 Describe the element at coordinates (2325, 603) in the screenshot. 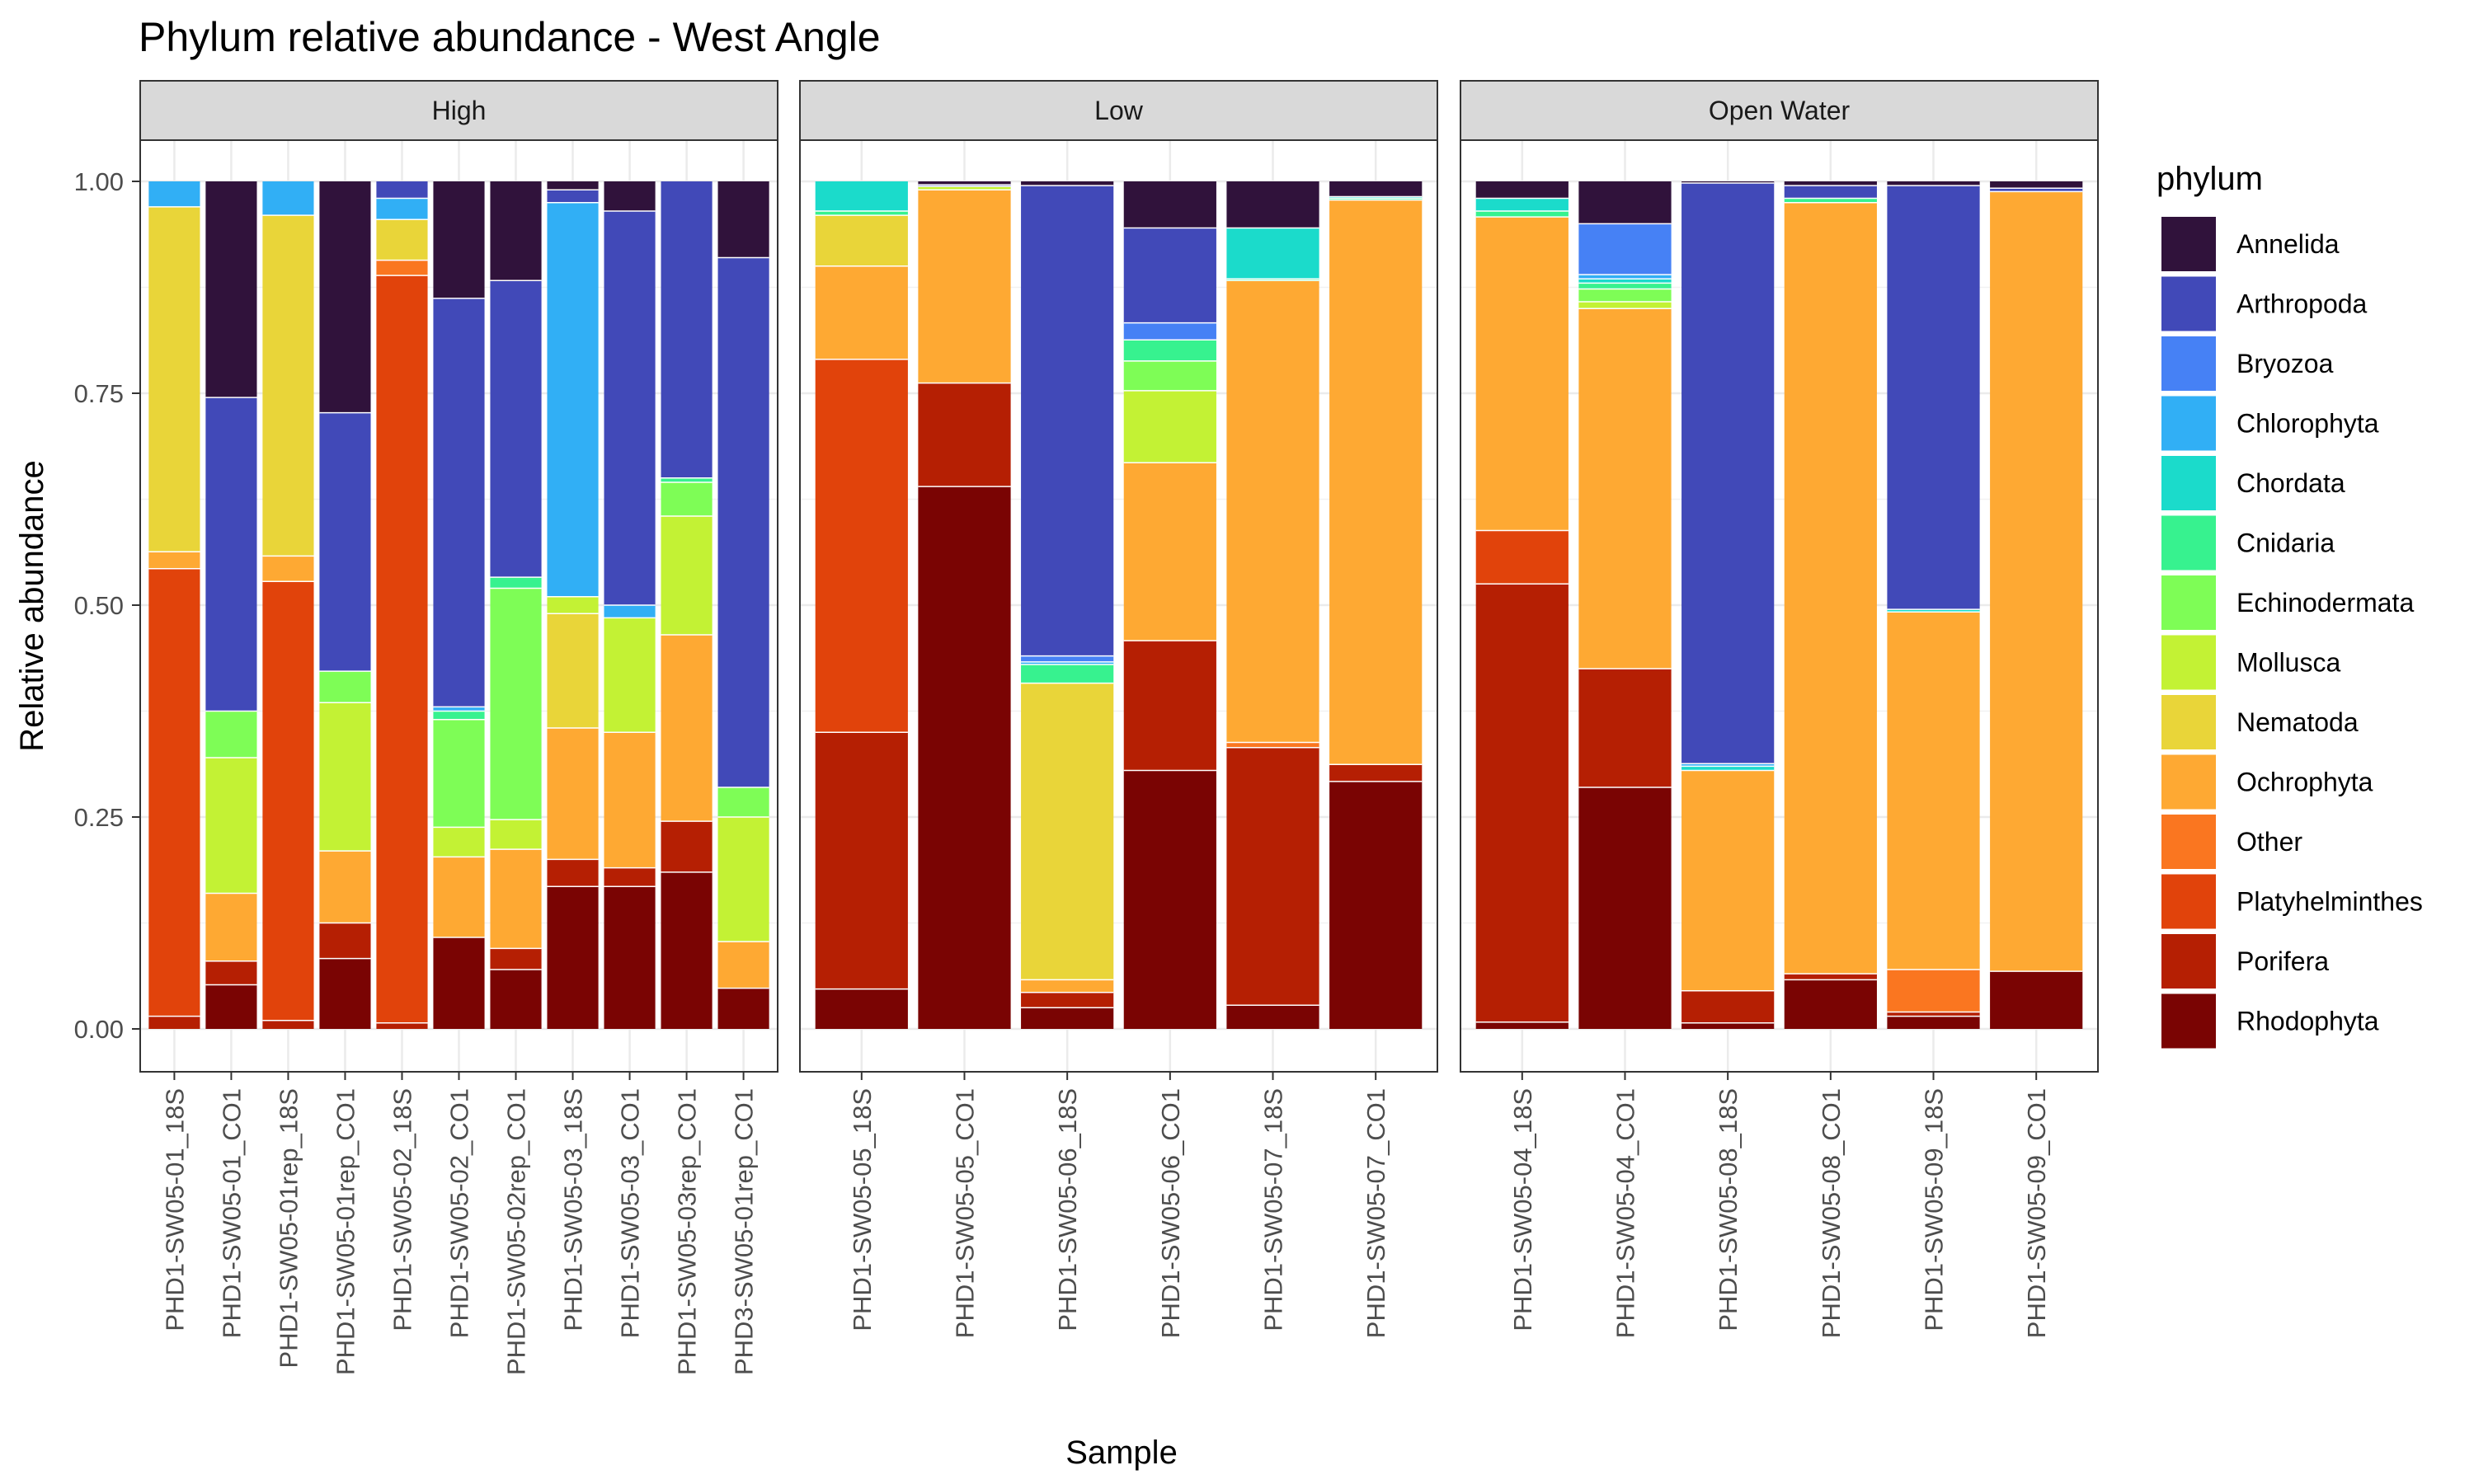

I see `legend-label: Echinodermata` at that location.